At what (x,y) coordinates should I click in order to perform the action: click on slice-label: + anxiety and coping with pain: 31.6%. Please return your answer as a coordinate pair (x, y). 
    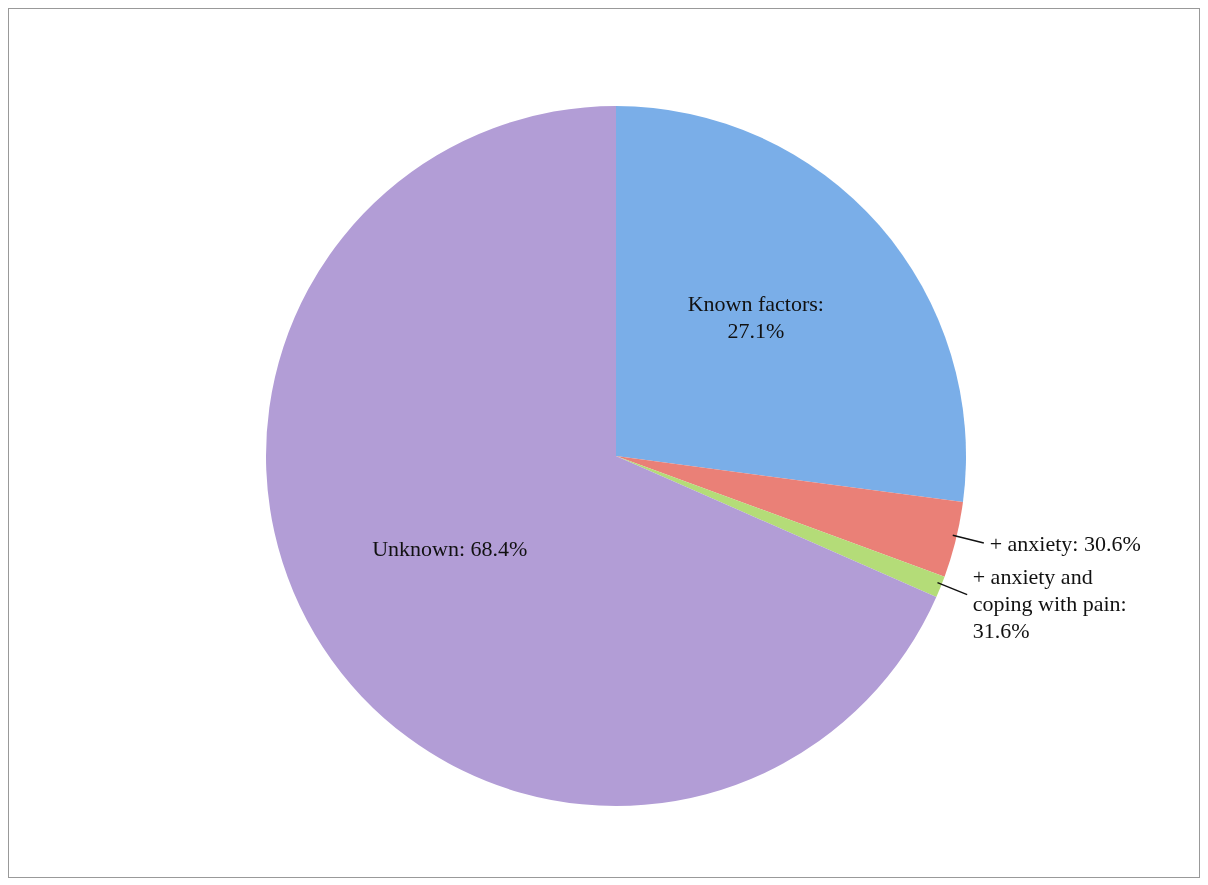
    Looking at the image, I should click on (1049, 603).